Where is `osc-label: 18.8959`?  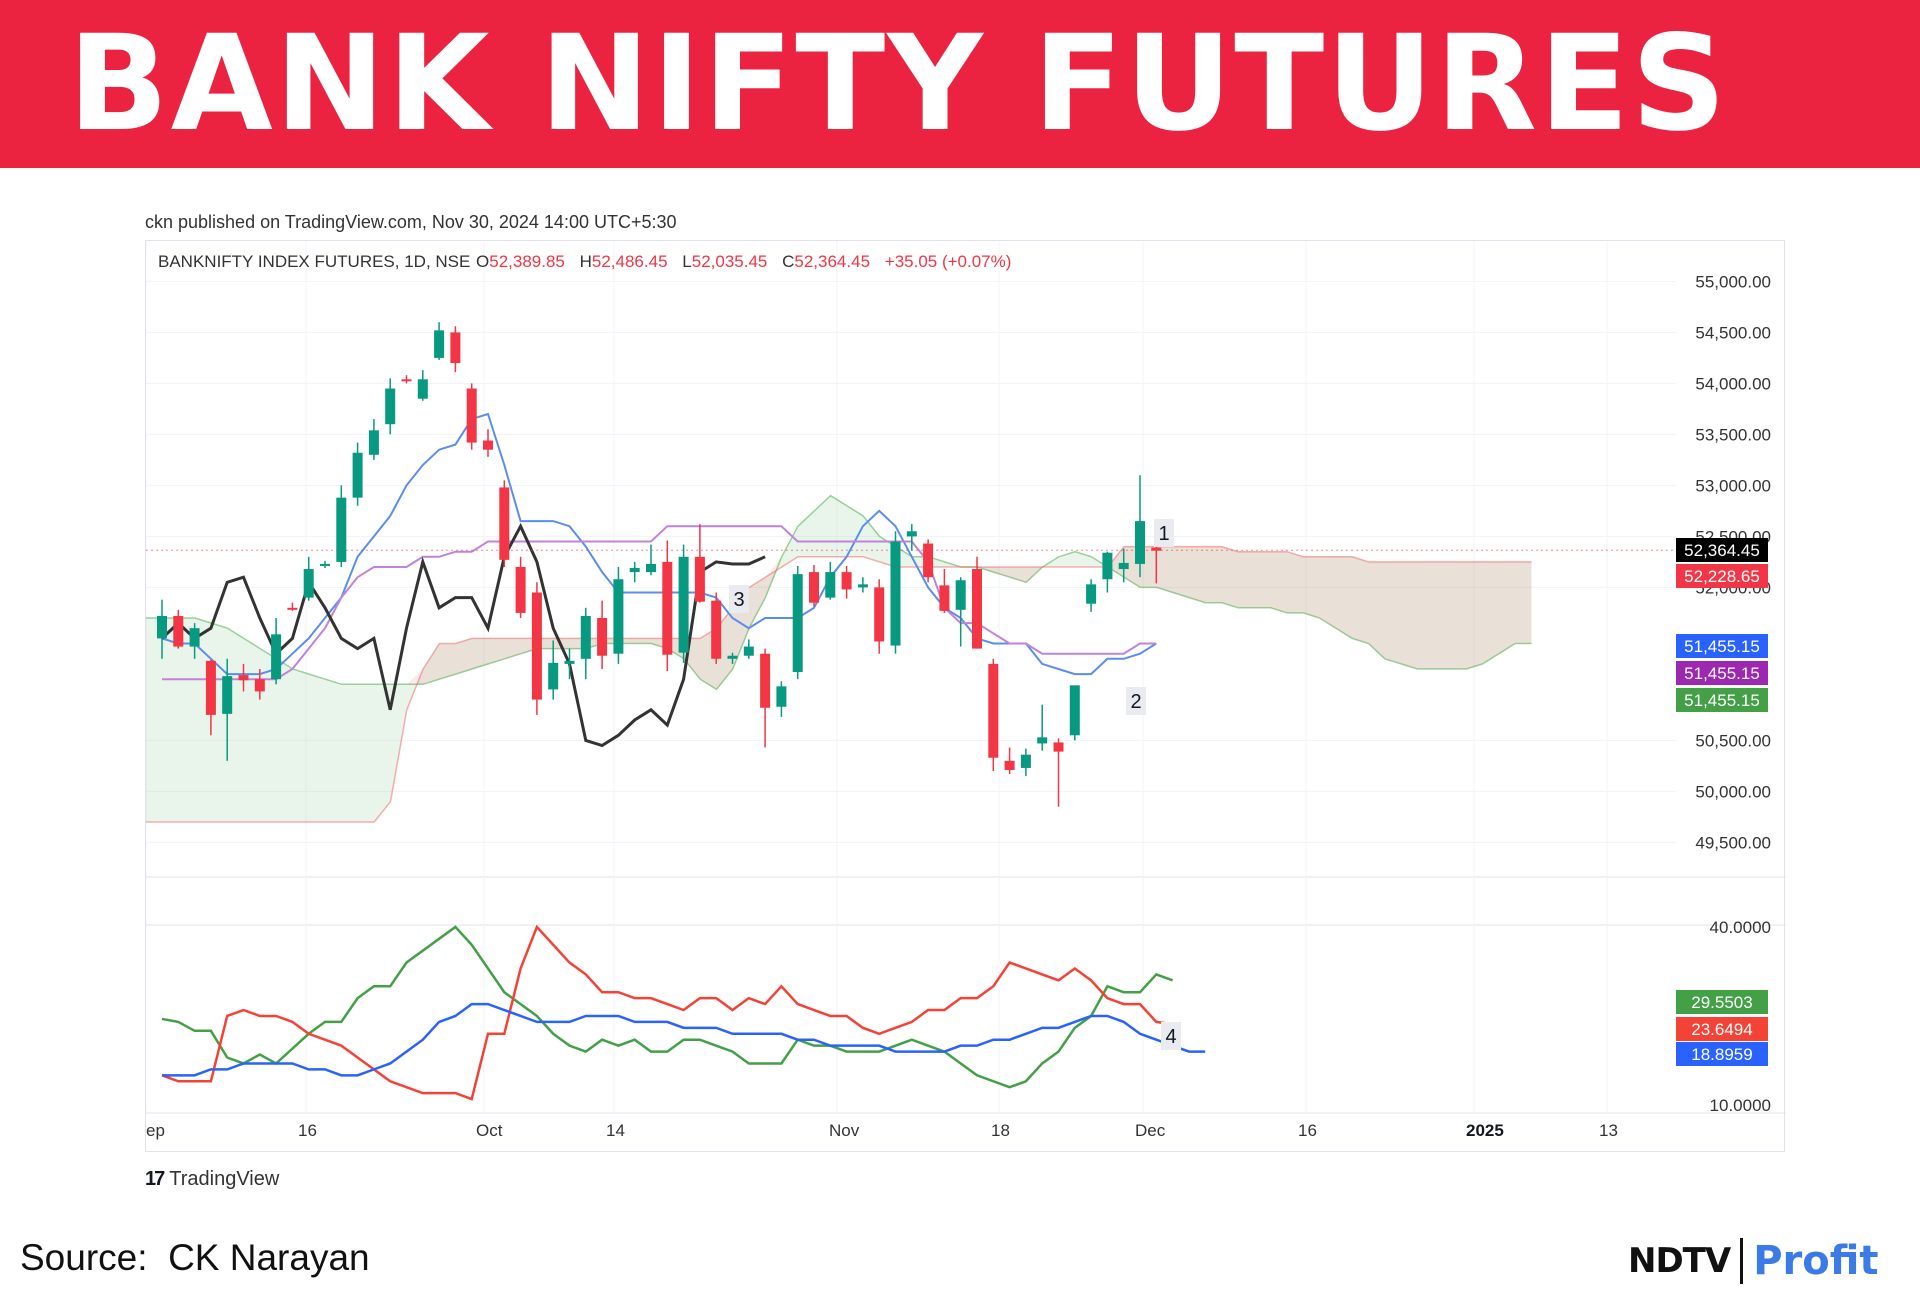
osc-label: 18.8959 is located at coordinates (1721, 1054).